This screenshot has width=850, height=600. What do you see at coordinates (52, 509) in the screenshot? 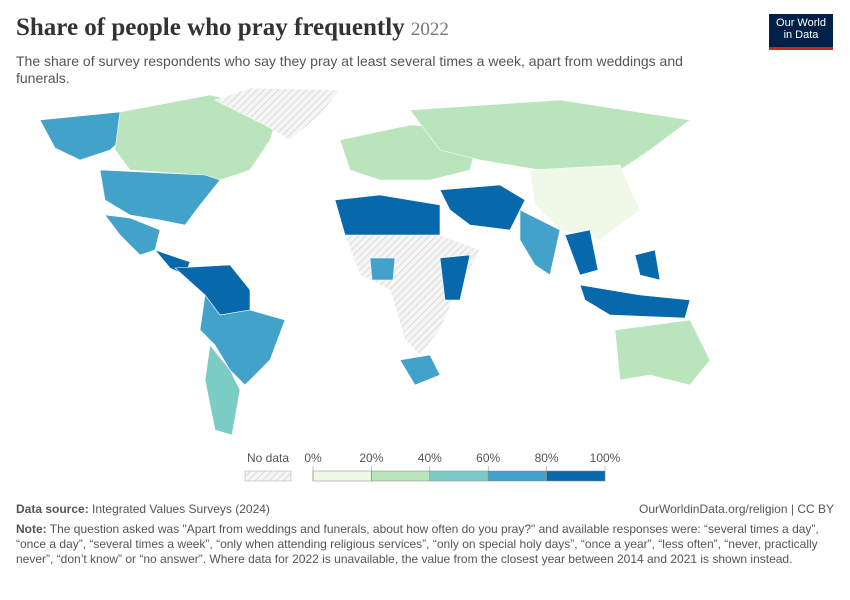
I see `source-label: Data source:` at bounding box center [52, 509].